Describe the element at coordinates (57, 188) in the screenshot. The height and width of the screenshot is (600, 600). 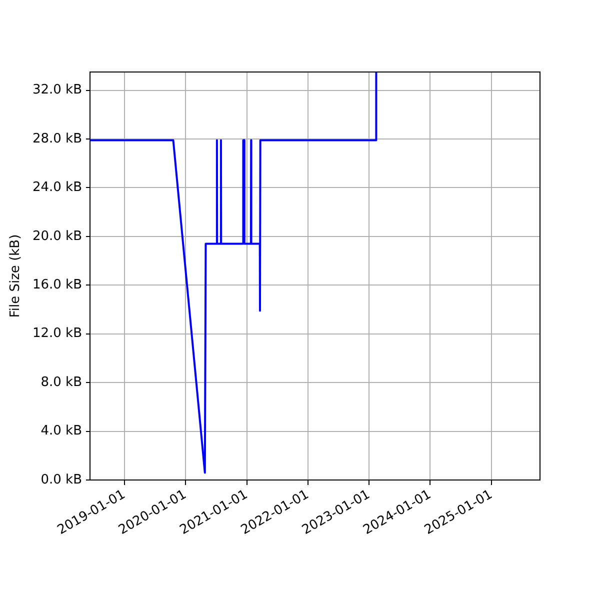
I see `y-tick-label: 24.0 kB` at that location.